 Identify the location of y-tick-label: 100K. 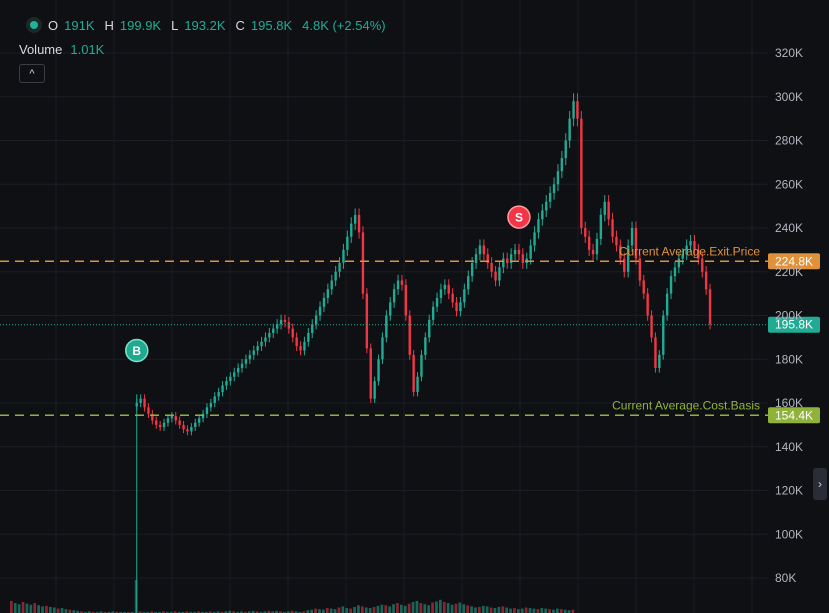
(789, 534).